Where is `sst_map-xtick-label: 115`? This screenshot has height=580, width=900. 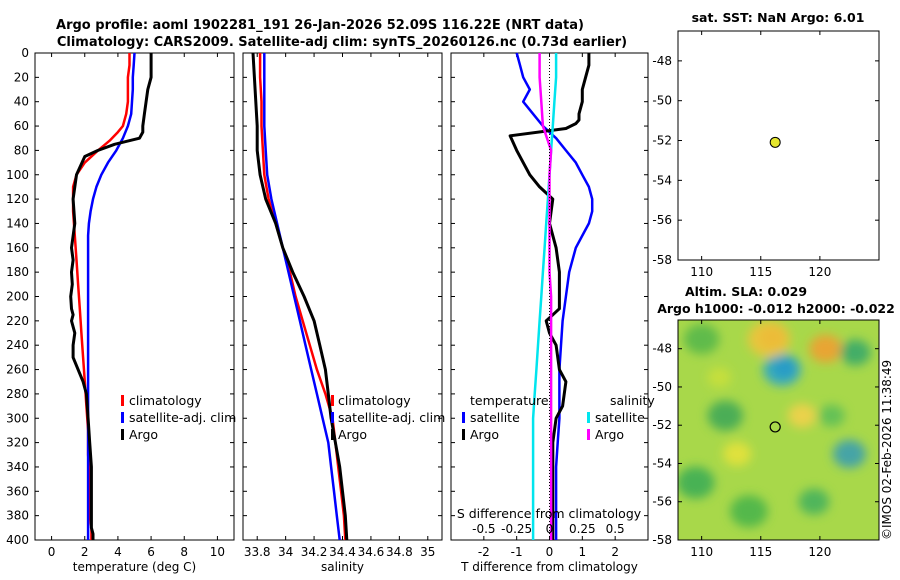
sst_map-xtick-label: 115 is located at coordinates (760, 272).